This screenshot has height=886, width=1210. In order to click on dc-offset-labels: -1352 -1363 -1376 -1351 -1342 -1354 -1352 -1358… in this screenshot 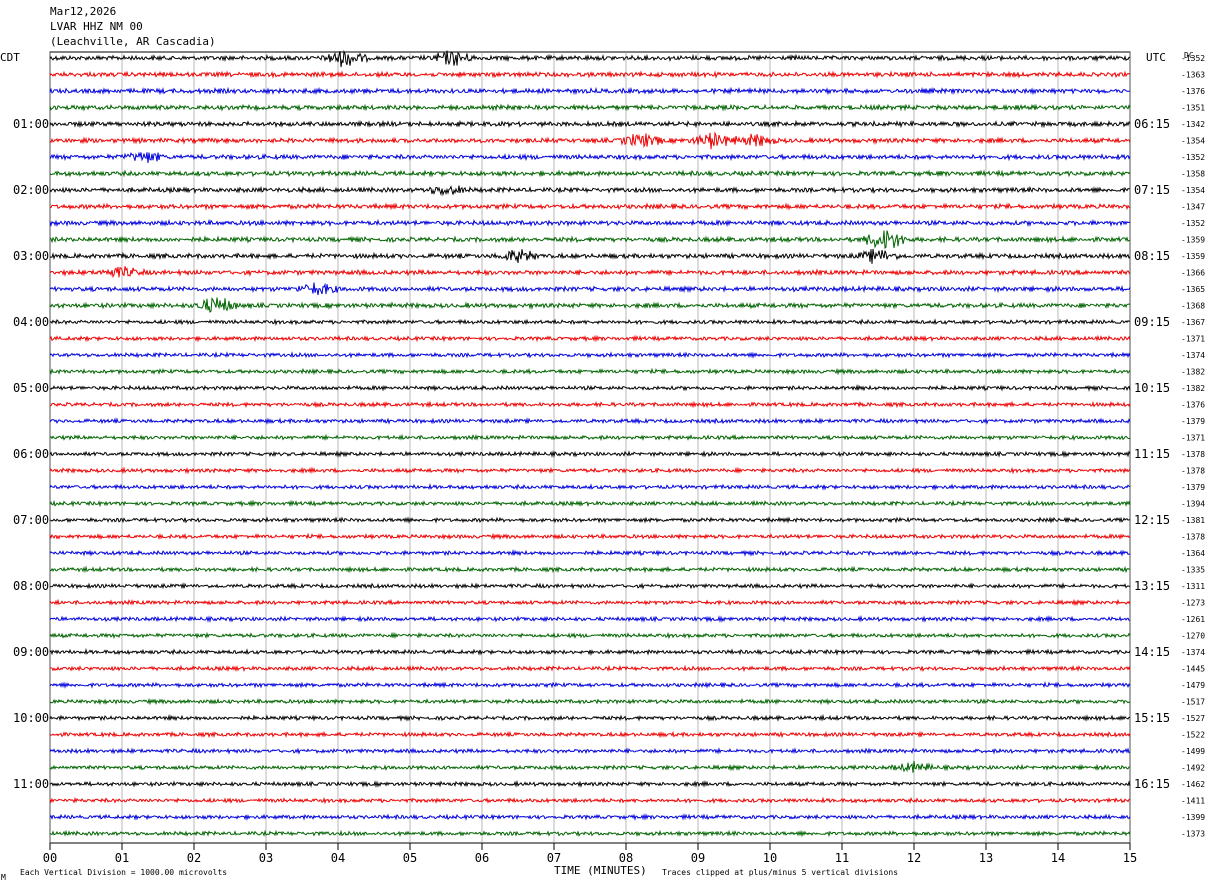, I will do `click(1193, 446)`.